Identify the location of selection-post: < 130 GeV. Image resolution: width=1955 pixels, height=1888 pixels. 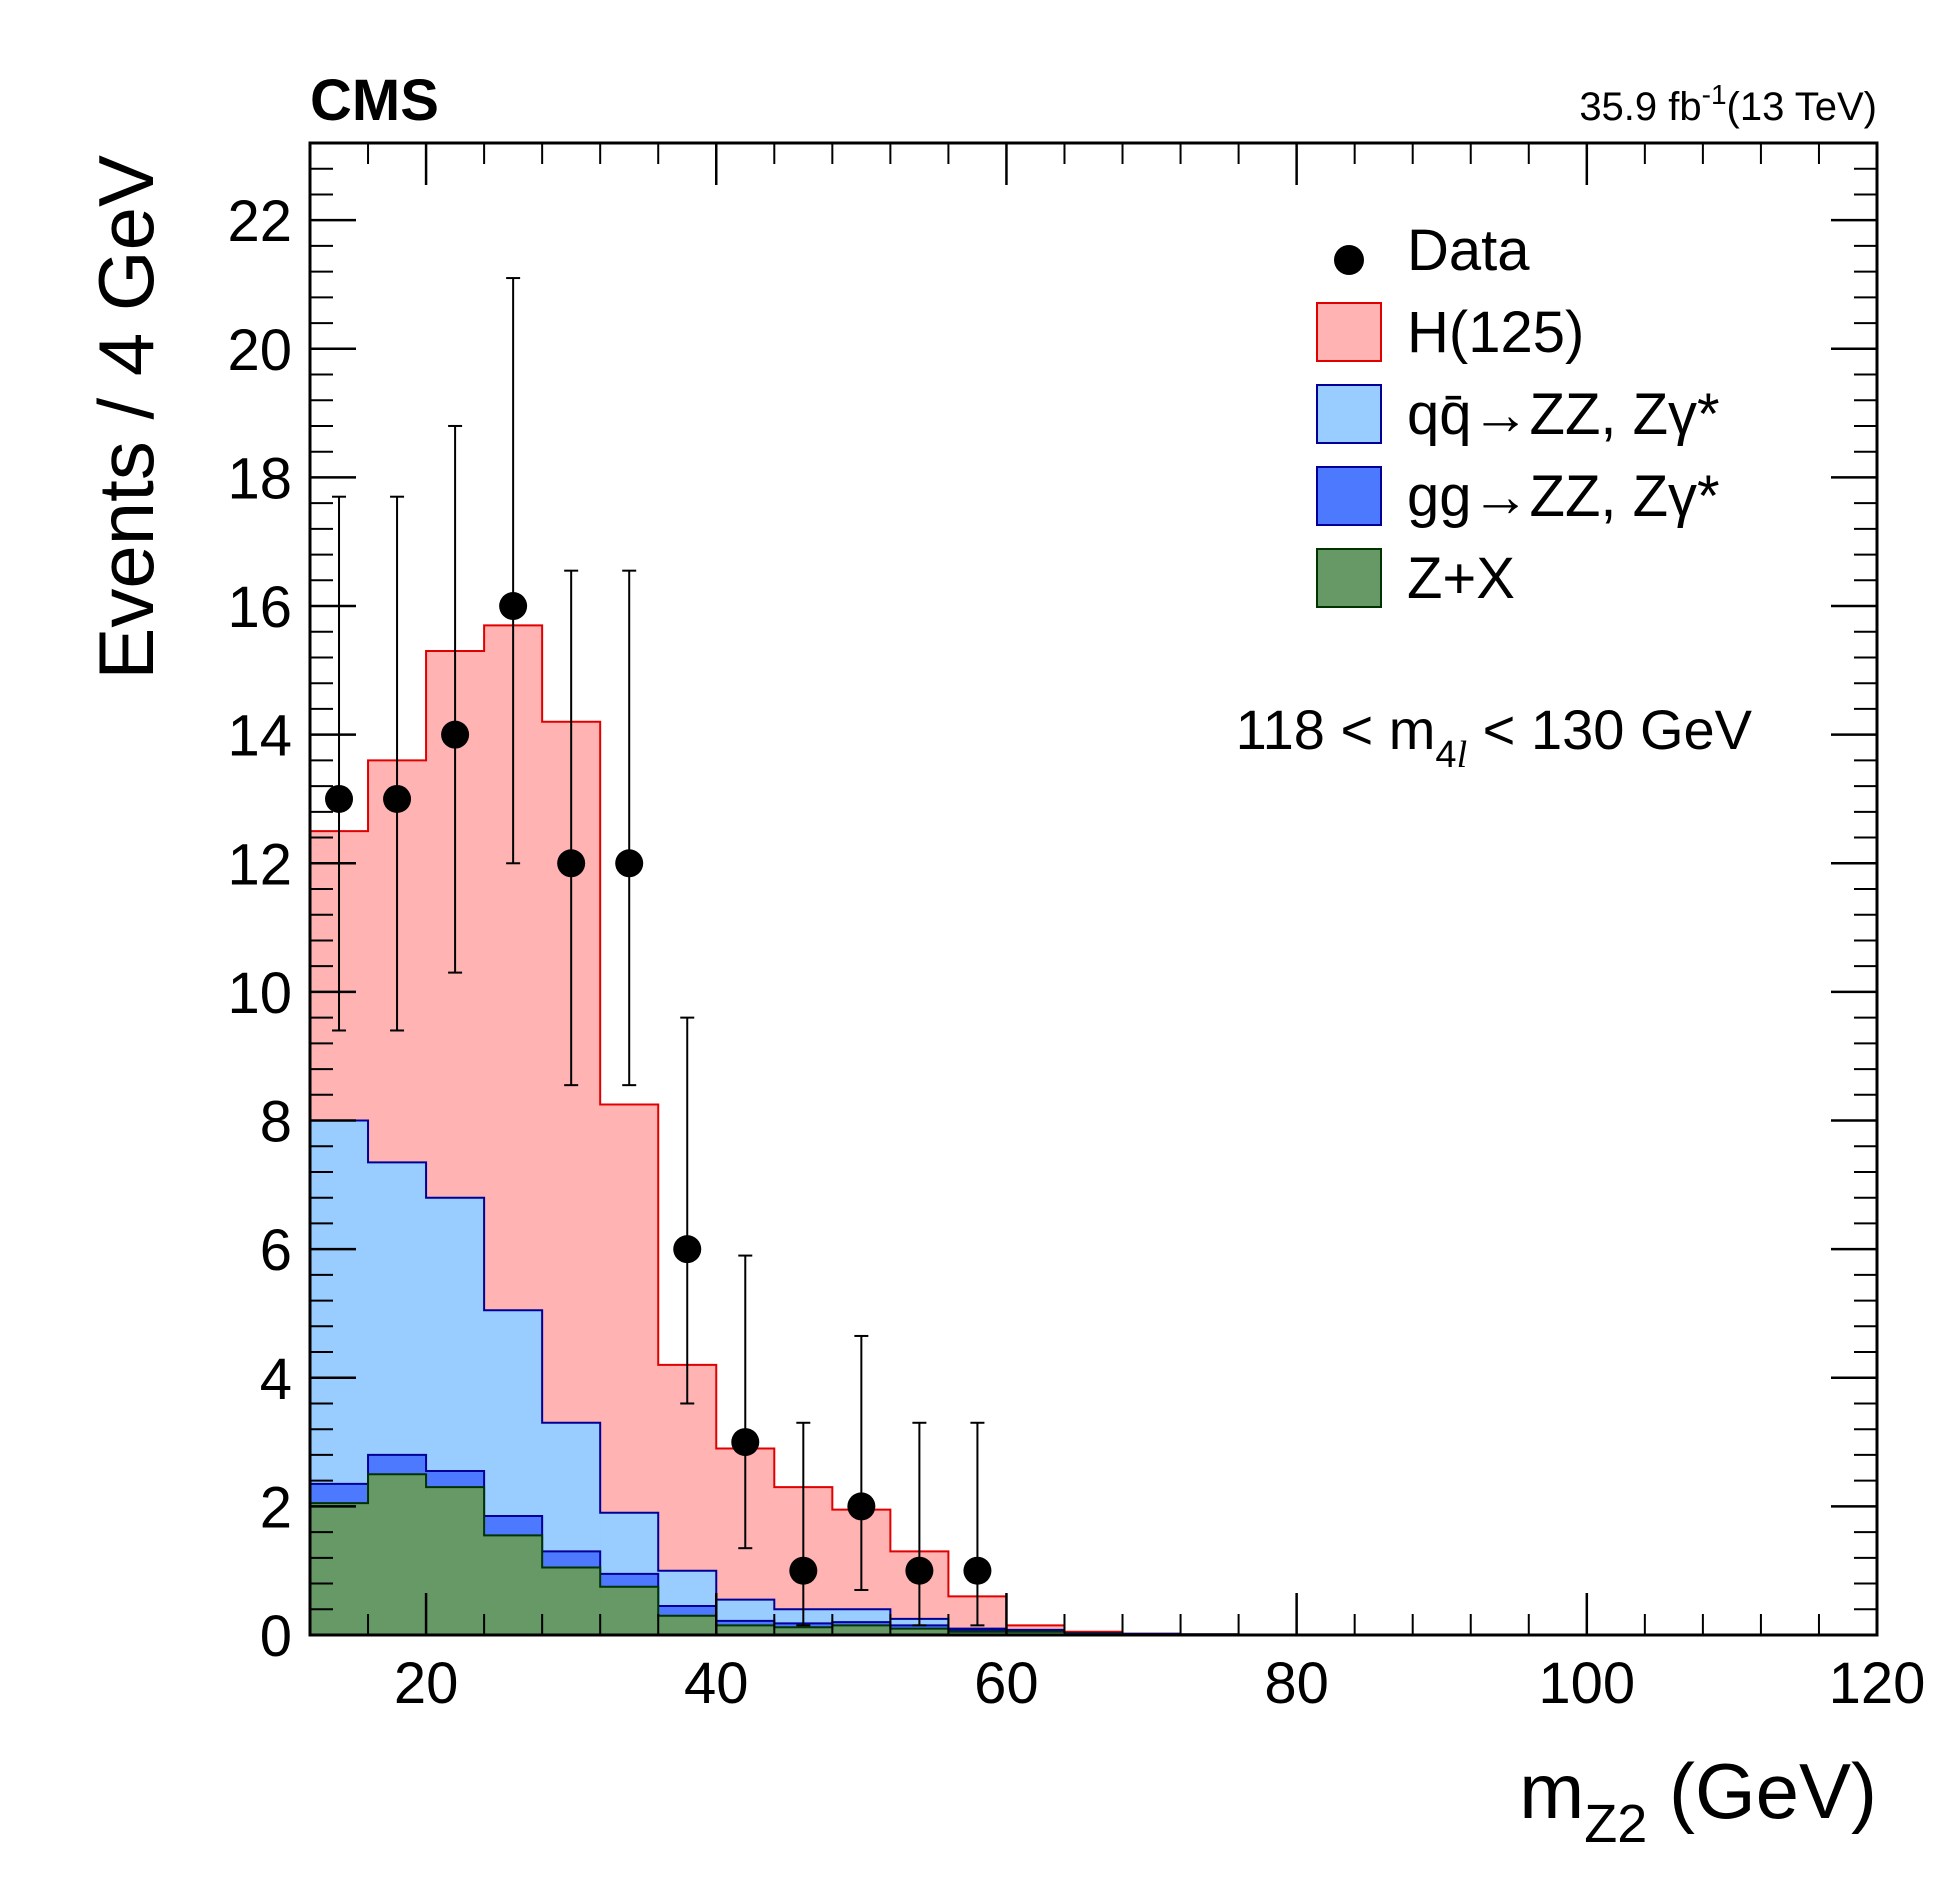
(1610, 729).